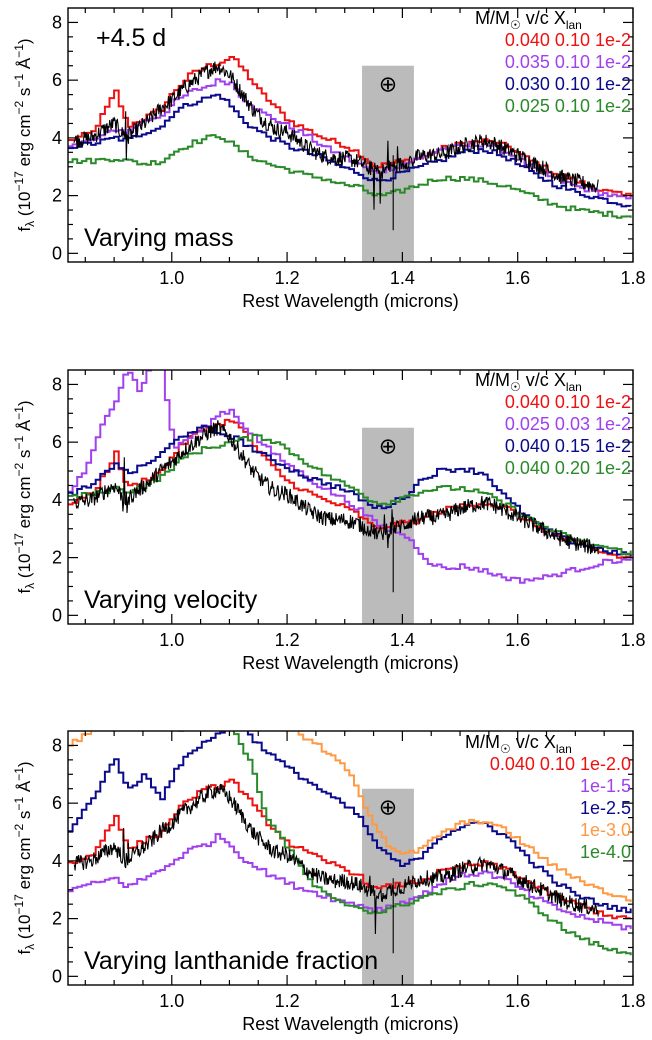 This screenshot has height=1040, width=652. I want to click on legend-entry: 0.040 0.15 1e-2, so click(568, 446).